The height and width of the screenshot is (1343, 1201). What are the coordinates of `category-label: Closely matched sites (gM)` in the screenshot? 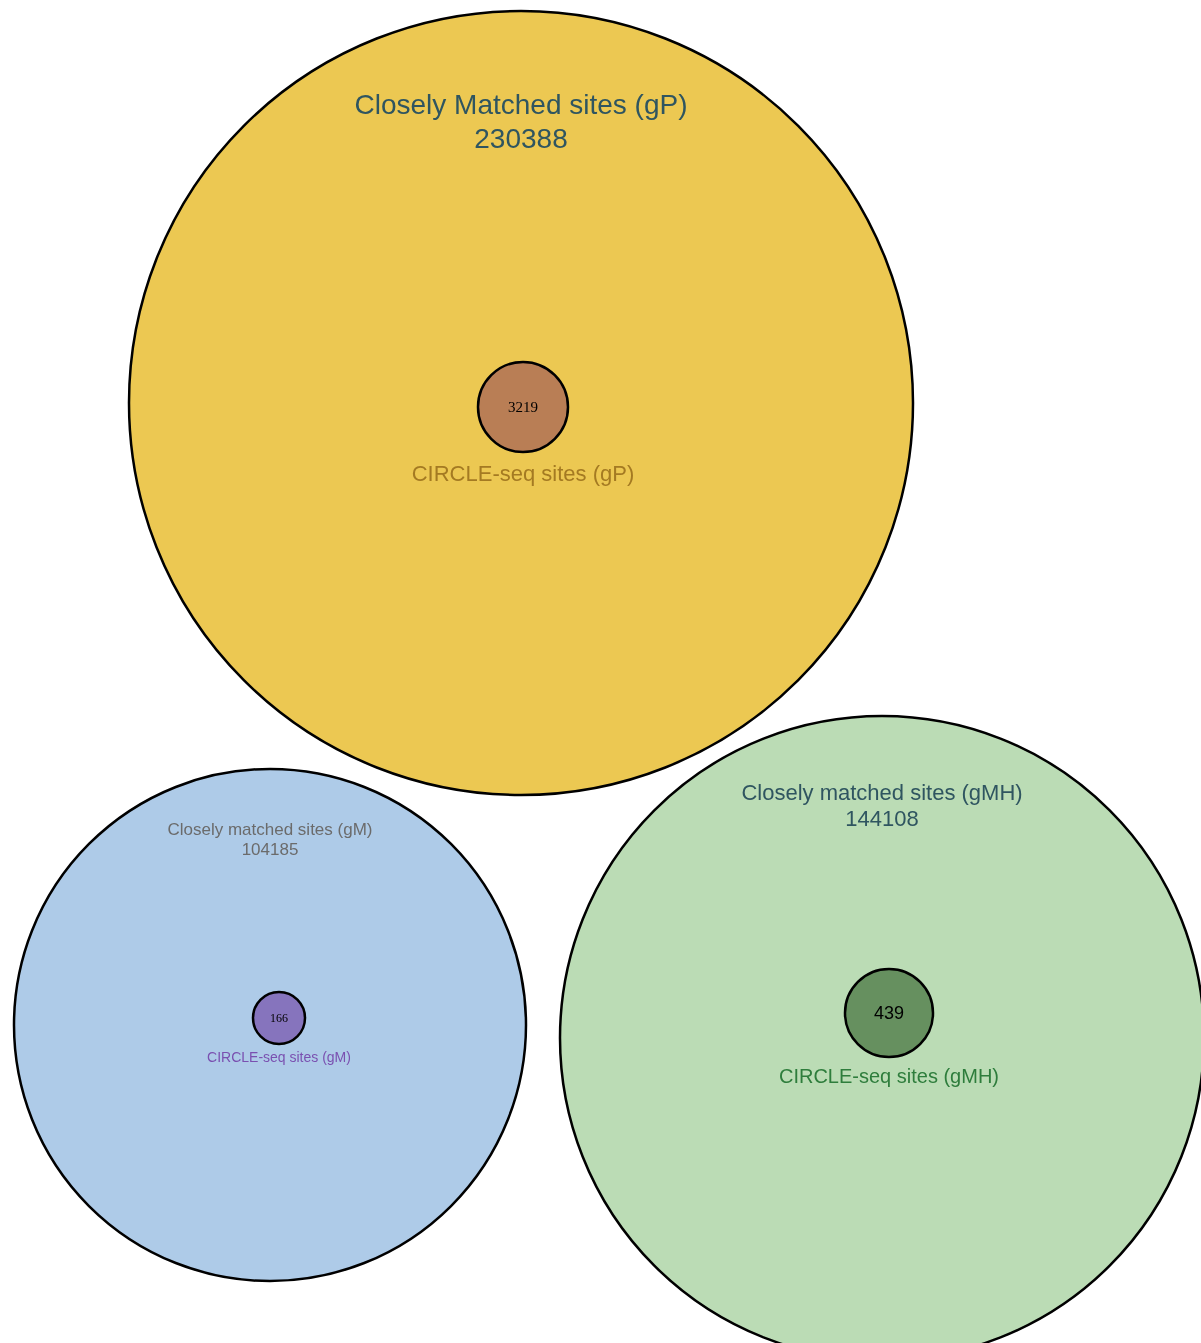 It's located at (270, 829).